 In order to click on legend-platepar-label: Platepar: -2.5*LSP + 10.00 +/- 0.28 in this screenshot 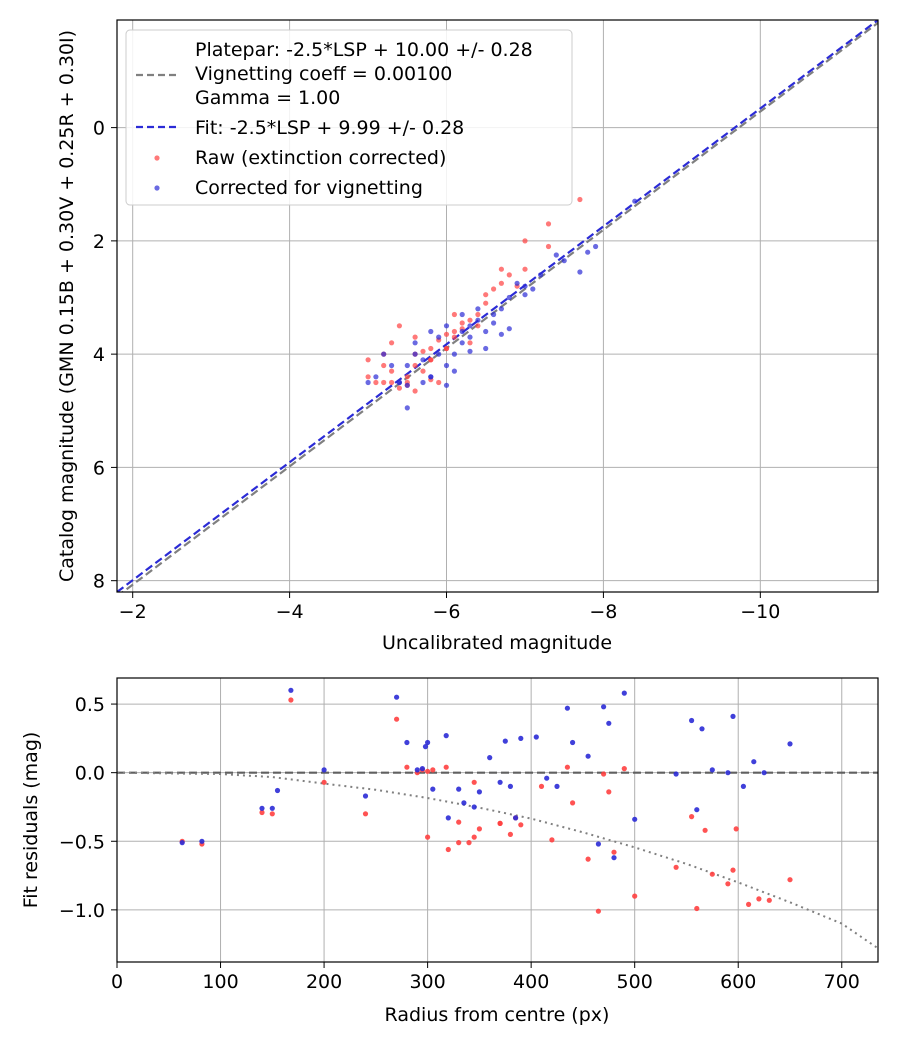, I will do `click(364, 50)`.